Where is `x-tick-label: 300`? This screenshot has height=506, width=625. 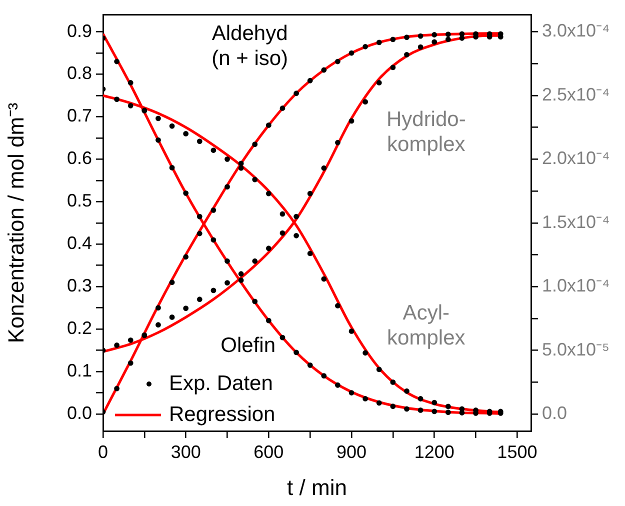
x-tick-label: 300 is located at coordinates (185, 452).